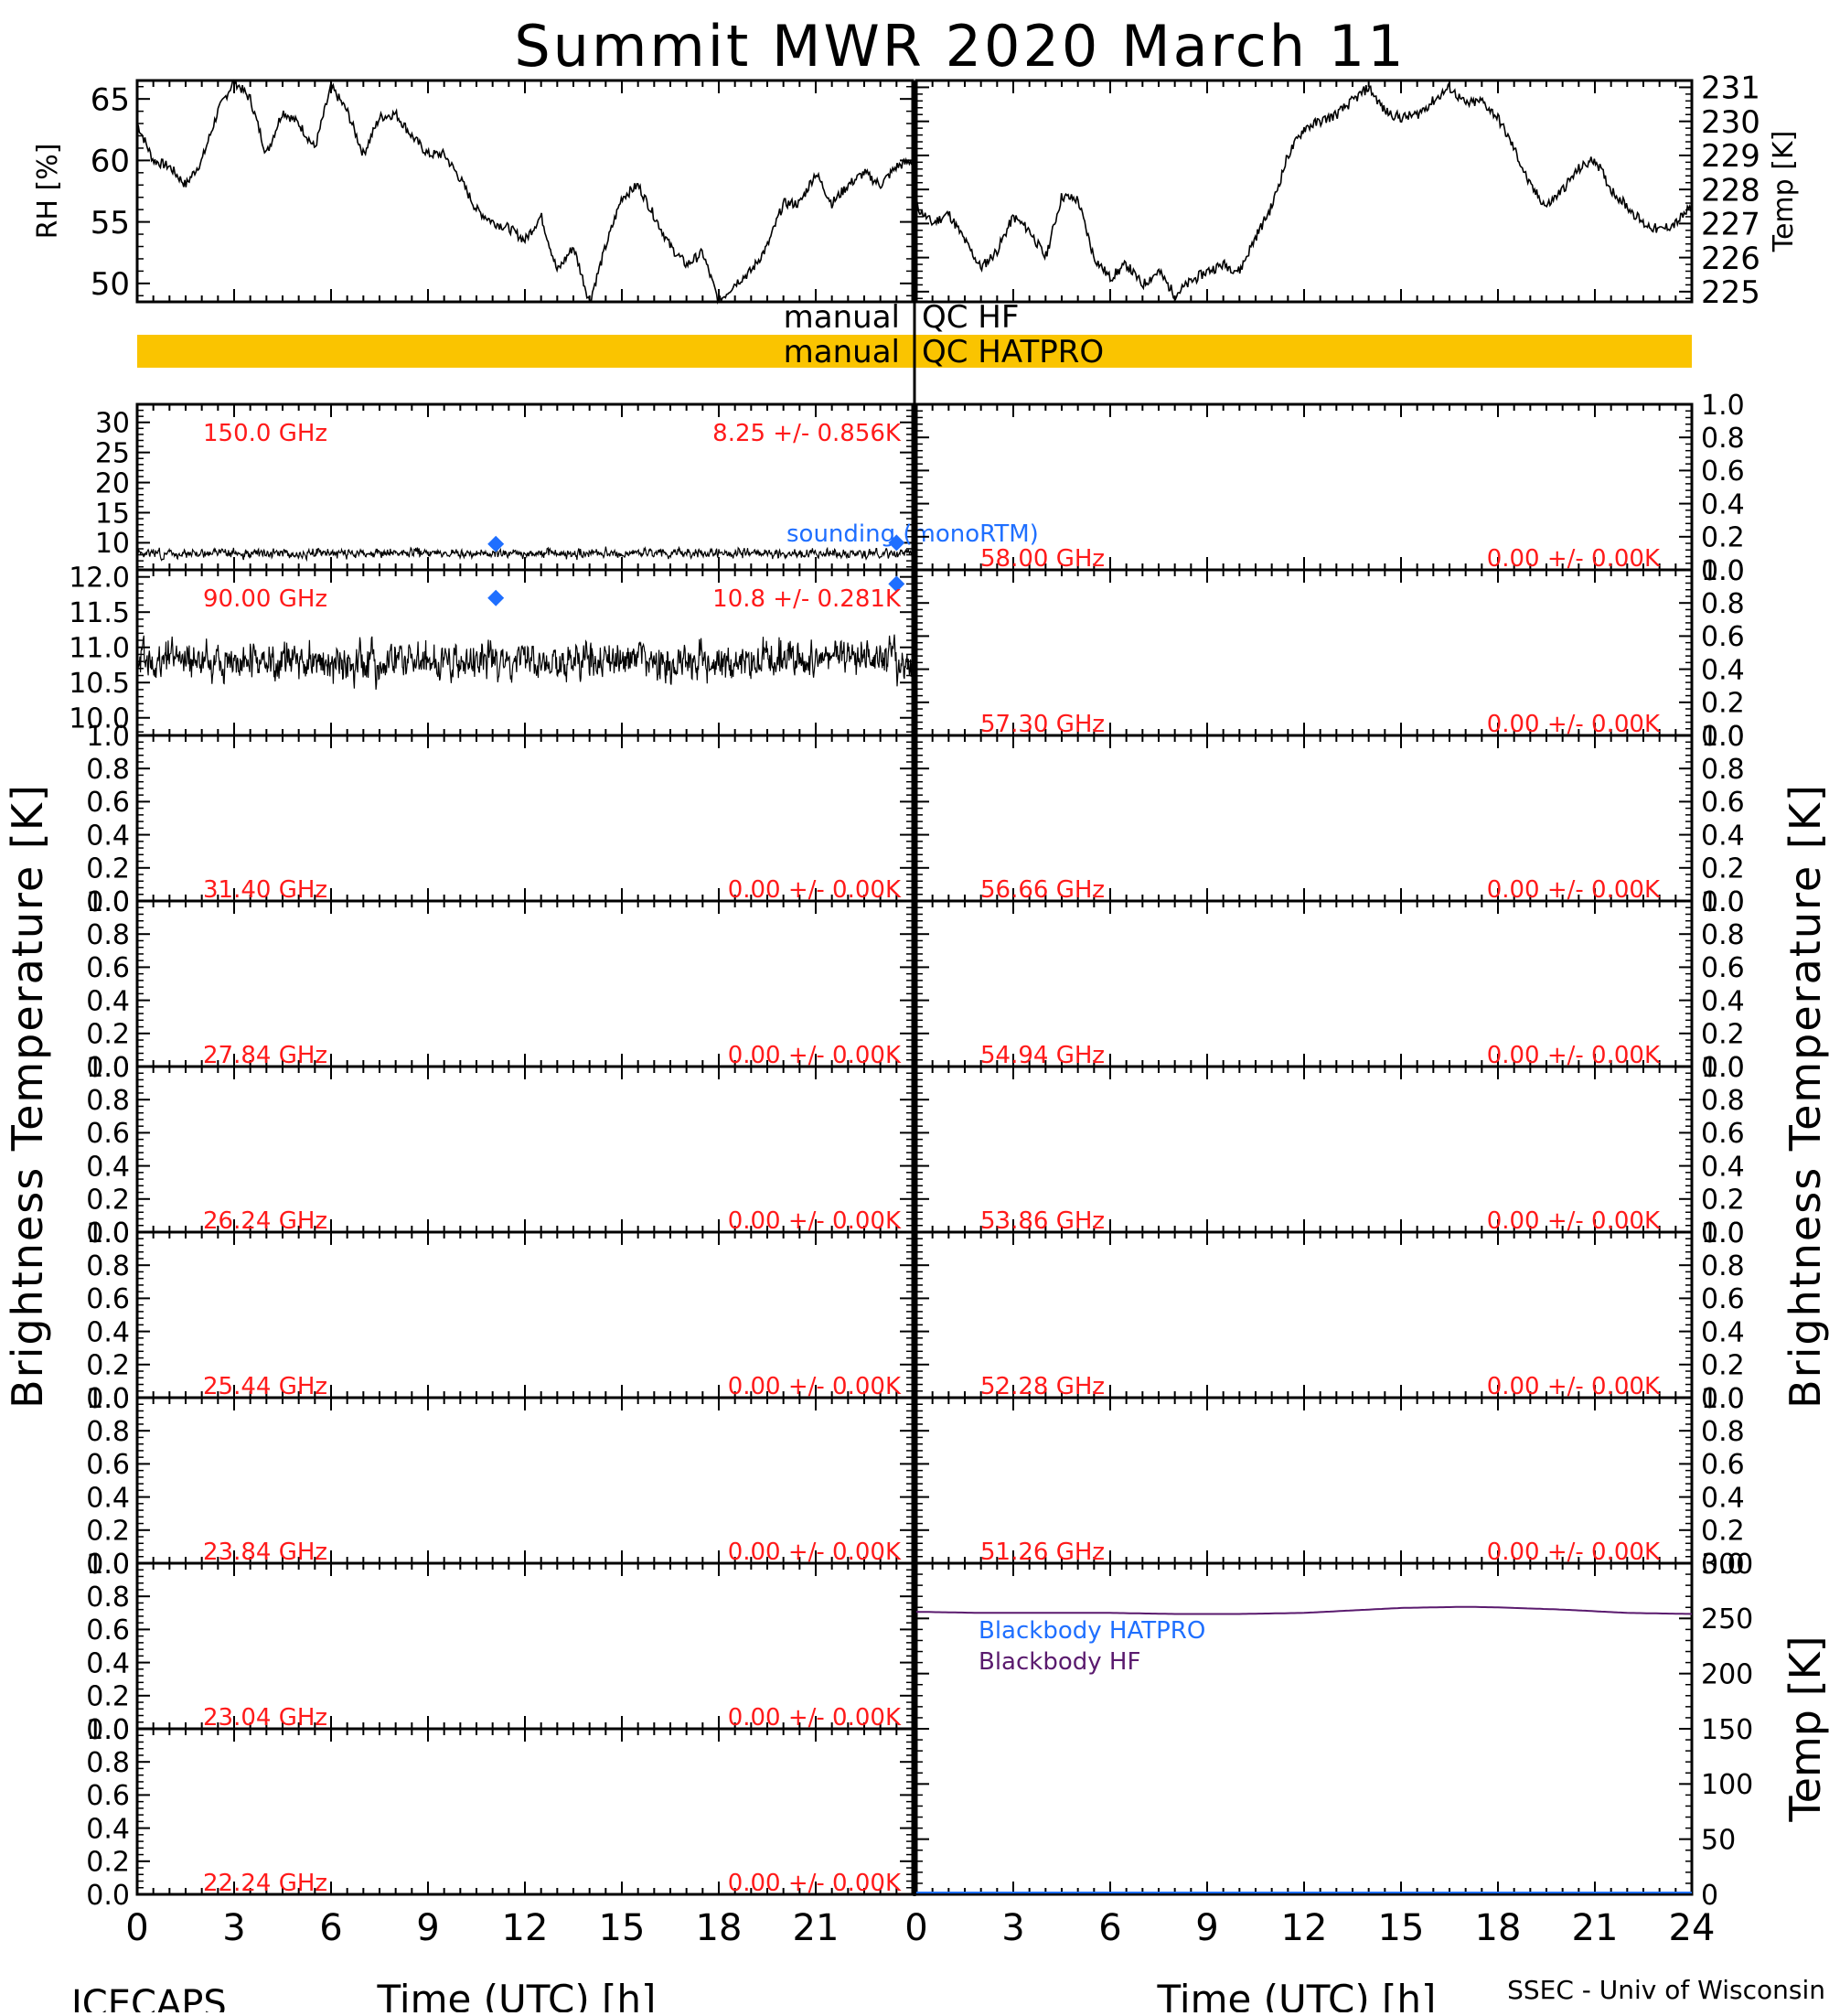 The height and width of the screenshot is (2016, 1829). Describe the element at coordinates (1727, 1619) in the screenshot. I see `y-tick-label: 250` at that location.